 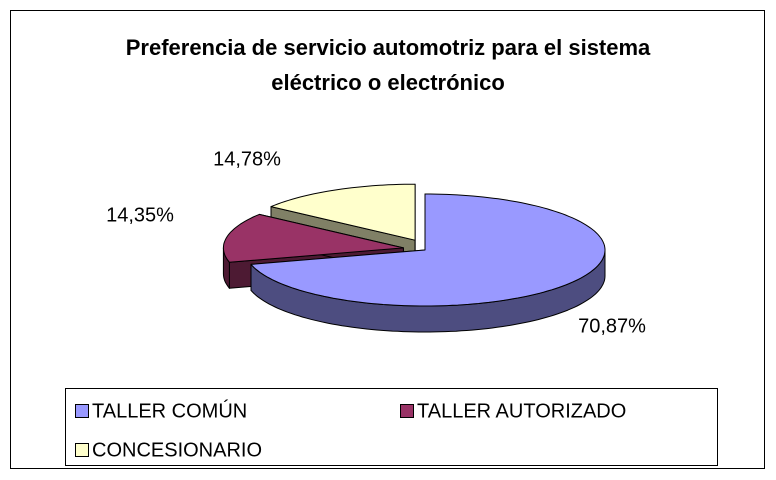 What do you see at coordinates (247, 159) in the screenshot?
I see `data-label: 14,78%` at bounding box center [247, 159].